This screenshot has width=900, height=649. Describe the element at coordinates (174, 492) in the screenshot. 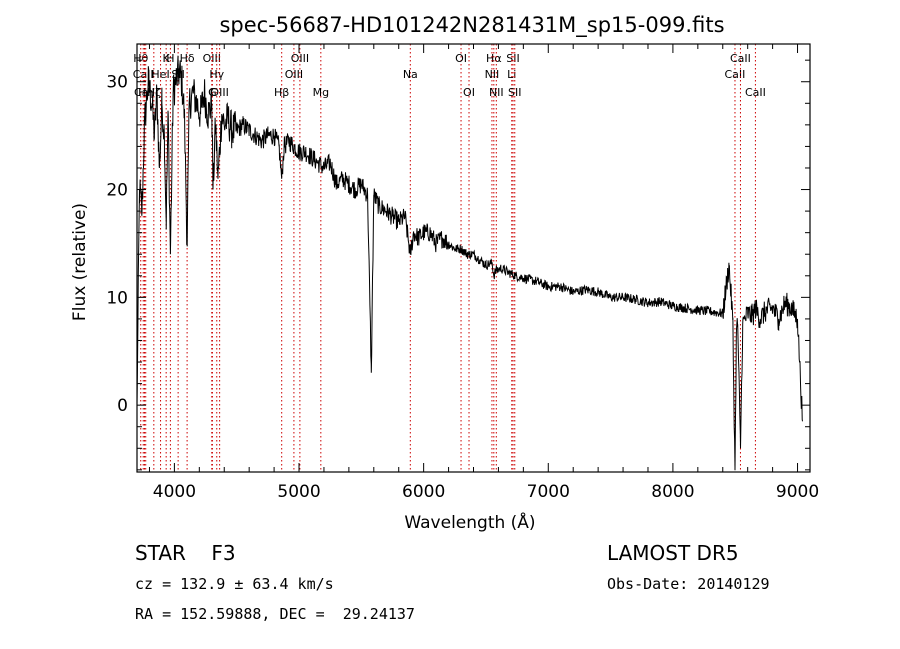

I see `x-tick-label: 4000` at that location.